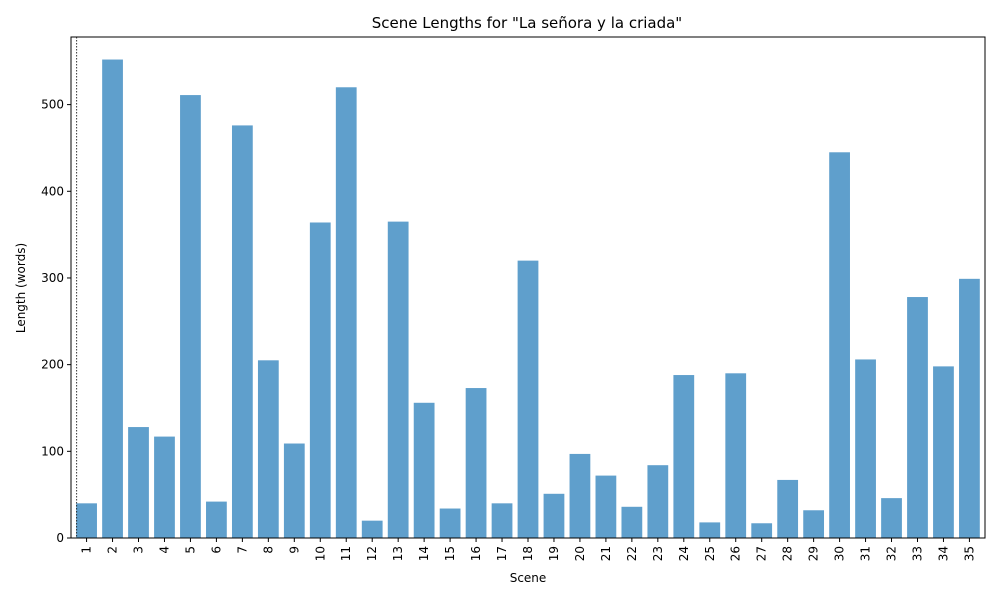  I want to click on x-tick-label-17: 17, so click(502, 553).